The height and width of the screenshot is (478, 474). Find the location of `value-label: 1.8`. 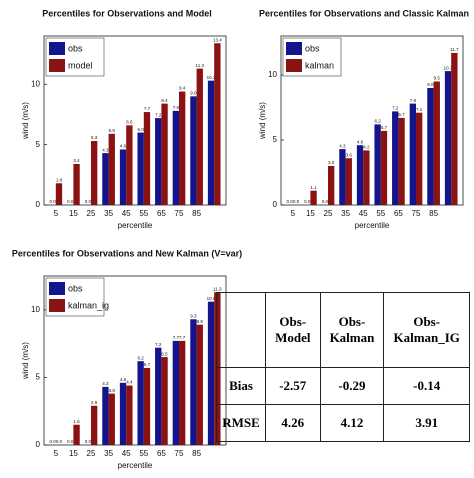

value-label: 1.8 is located at coordinates (59, 179).